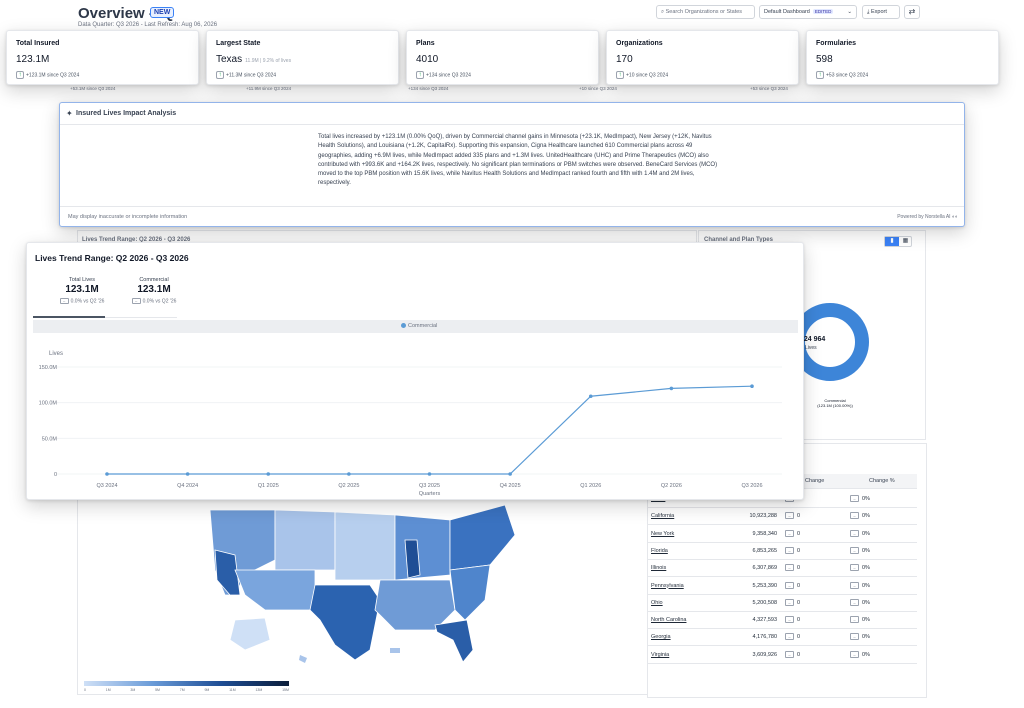 The width and height of the screenshot is (1024, 708). What do you see at coordinates (512, 114) in the screenshot?
I see `ai-analysis-header: ✦ Insured Lives Impact Analysis` at bounding box center [512, 114].